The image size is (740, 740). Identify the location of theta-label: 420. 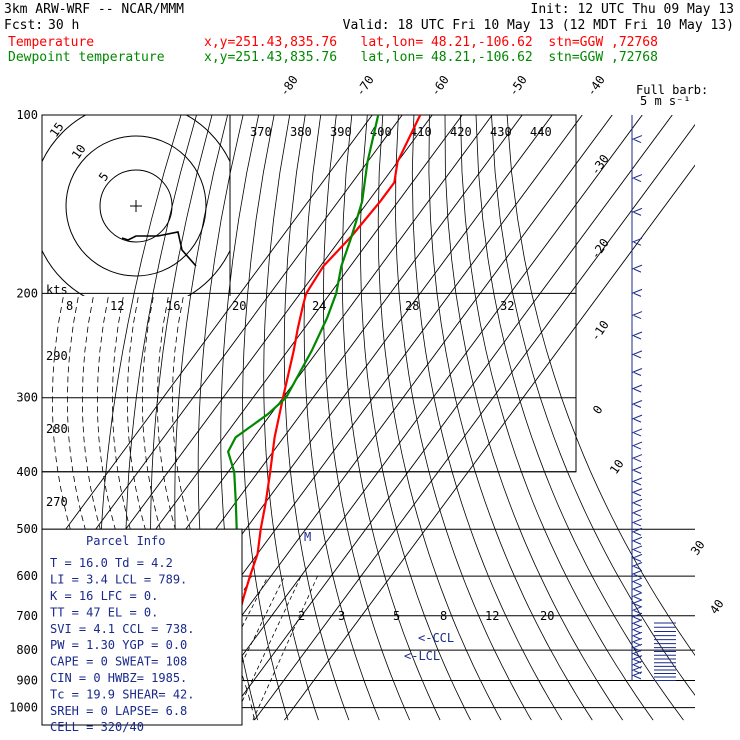
(461, 132).